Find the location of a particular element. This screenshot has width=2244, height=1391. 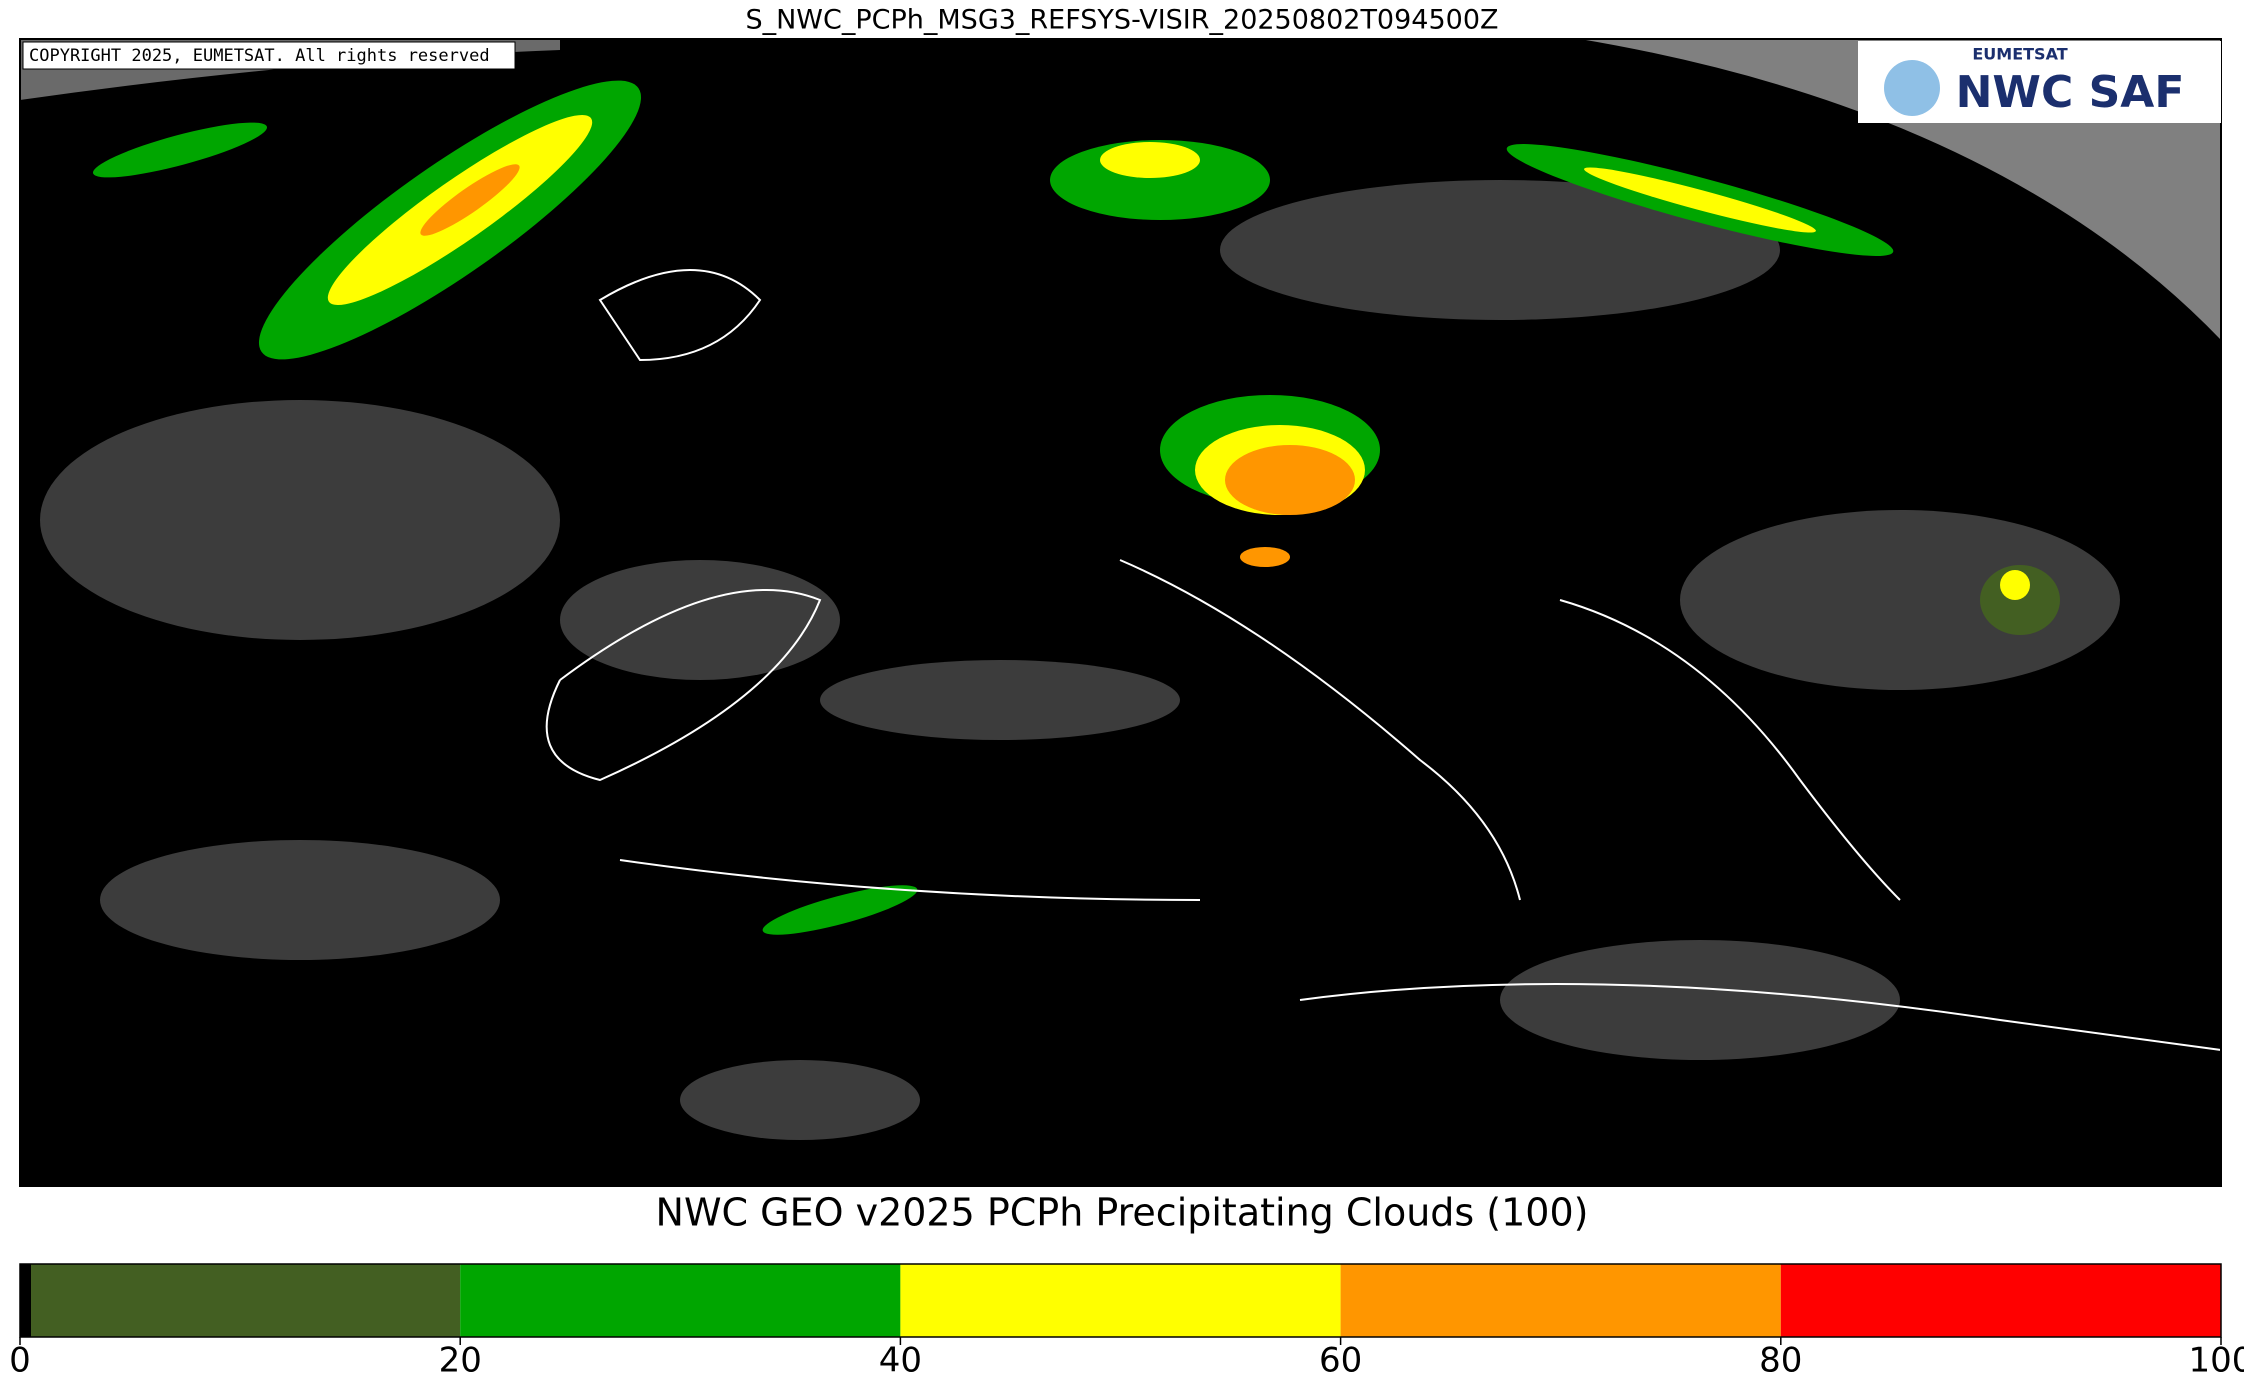

colorbar-frame is located at coordinates (1120, 1300).